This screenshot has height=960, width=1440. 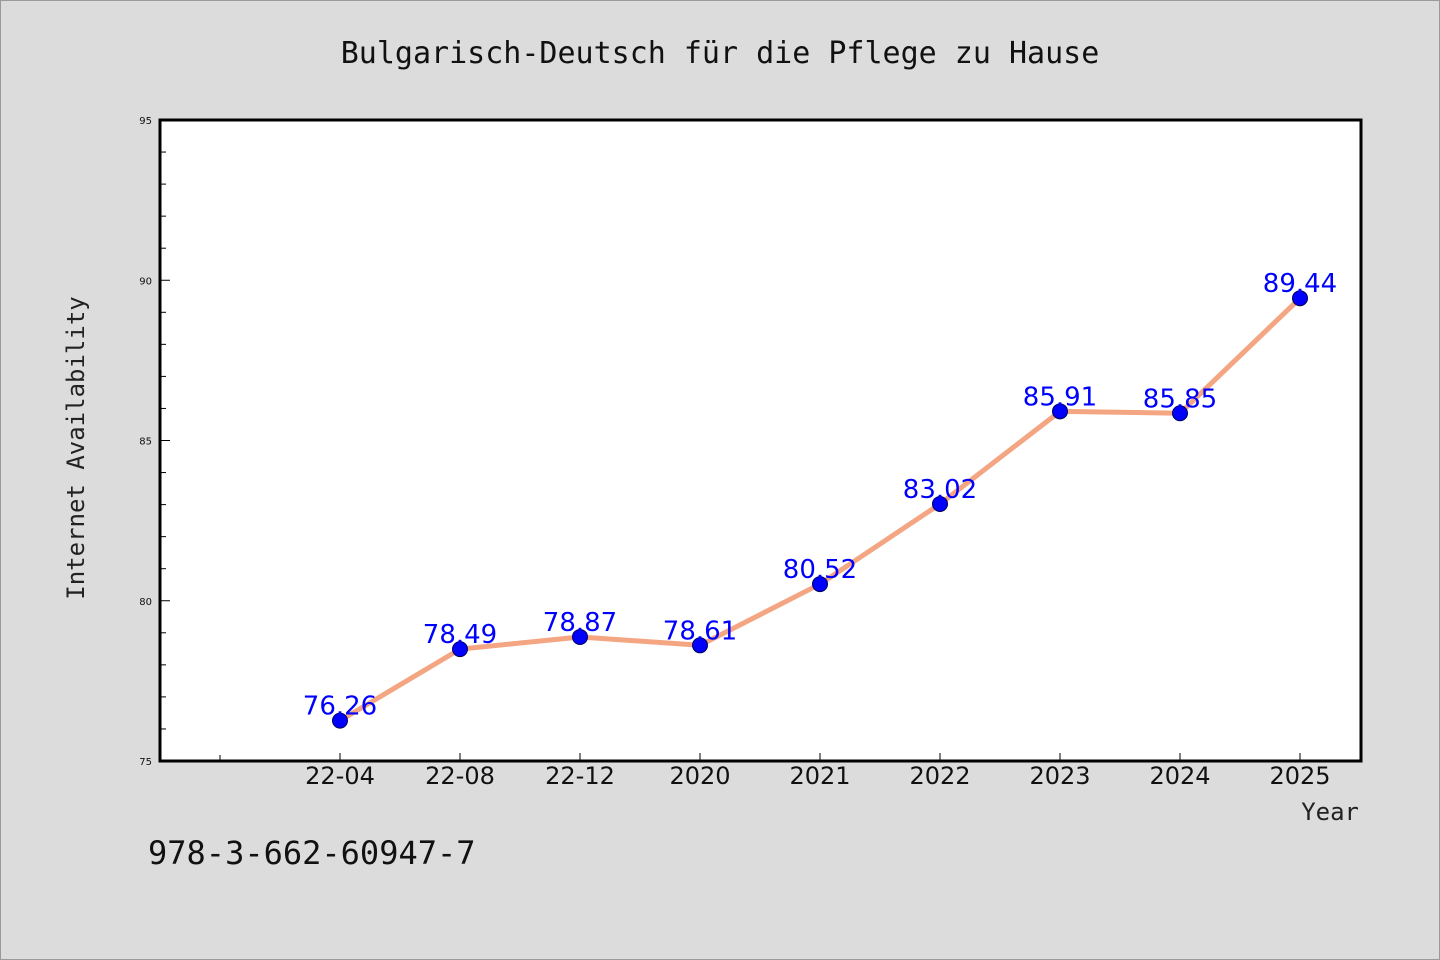 I want to click on x-tick-label: 22-04, so click(x=340, y=776).